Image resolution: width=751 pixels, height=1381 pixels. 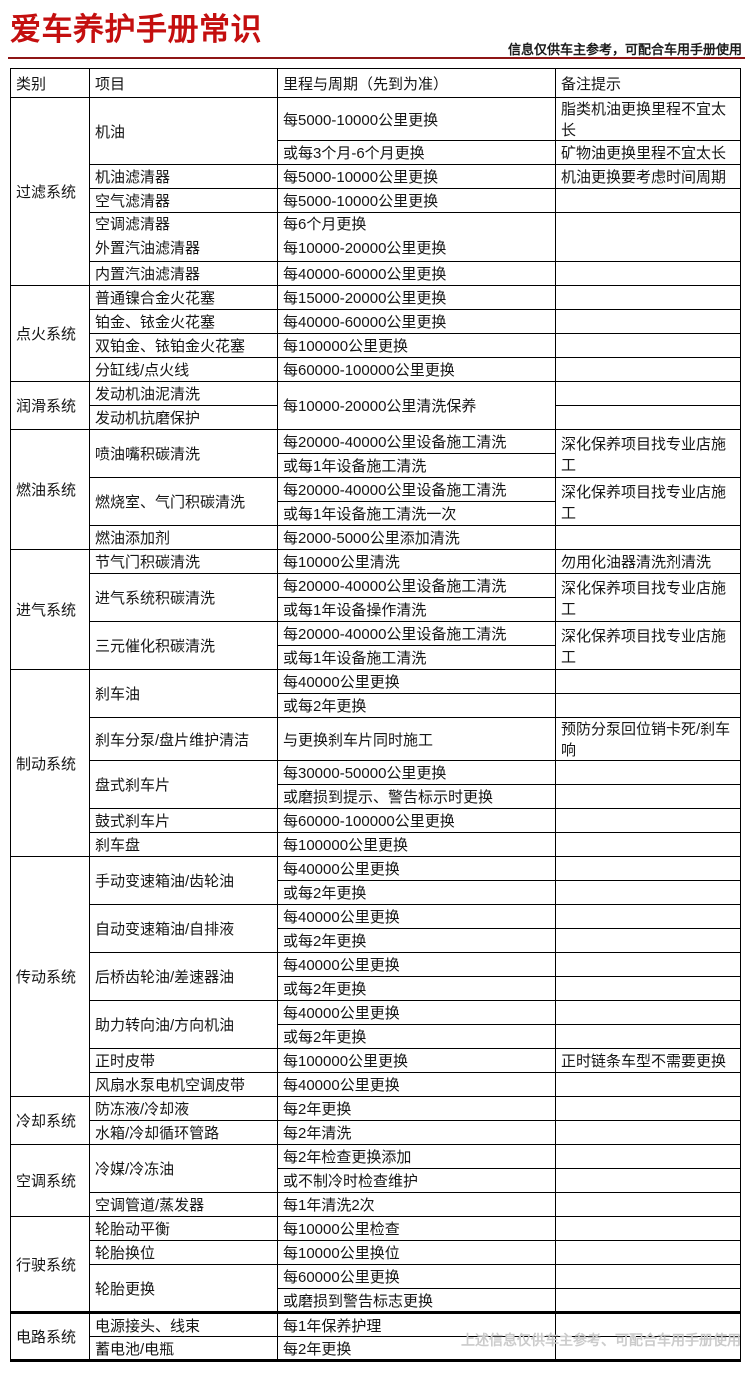 I want to click on table-row: 或磨损到提示、警告标示时更换, so click(x=376, y=796).